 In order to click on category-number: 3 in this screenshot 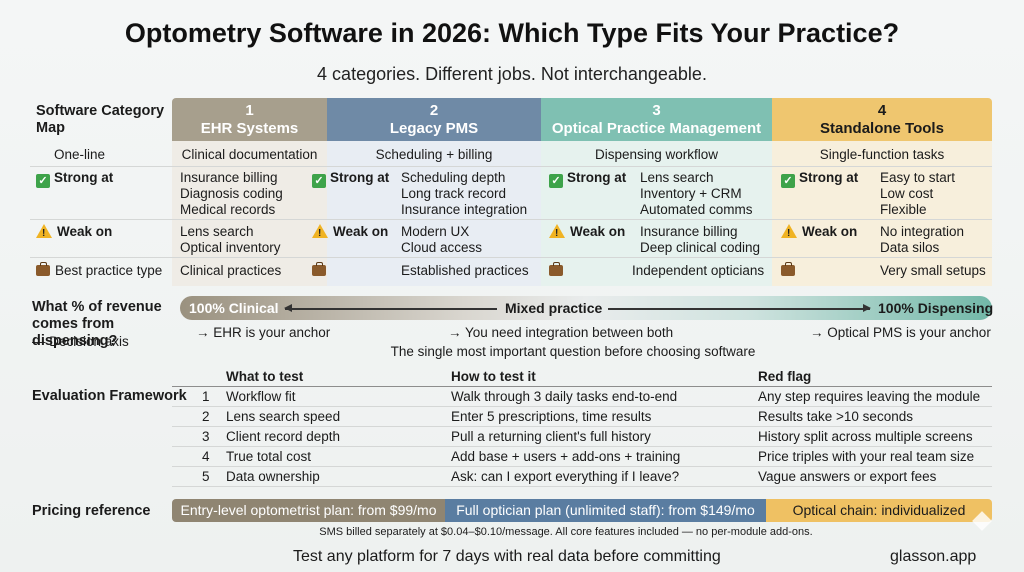, I will do `click(656, 110)`.